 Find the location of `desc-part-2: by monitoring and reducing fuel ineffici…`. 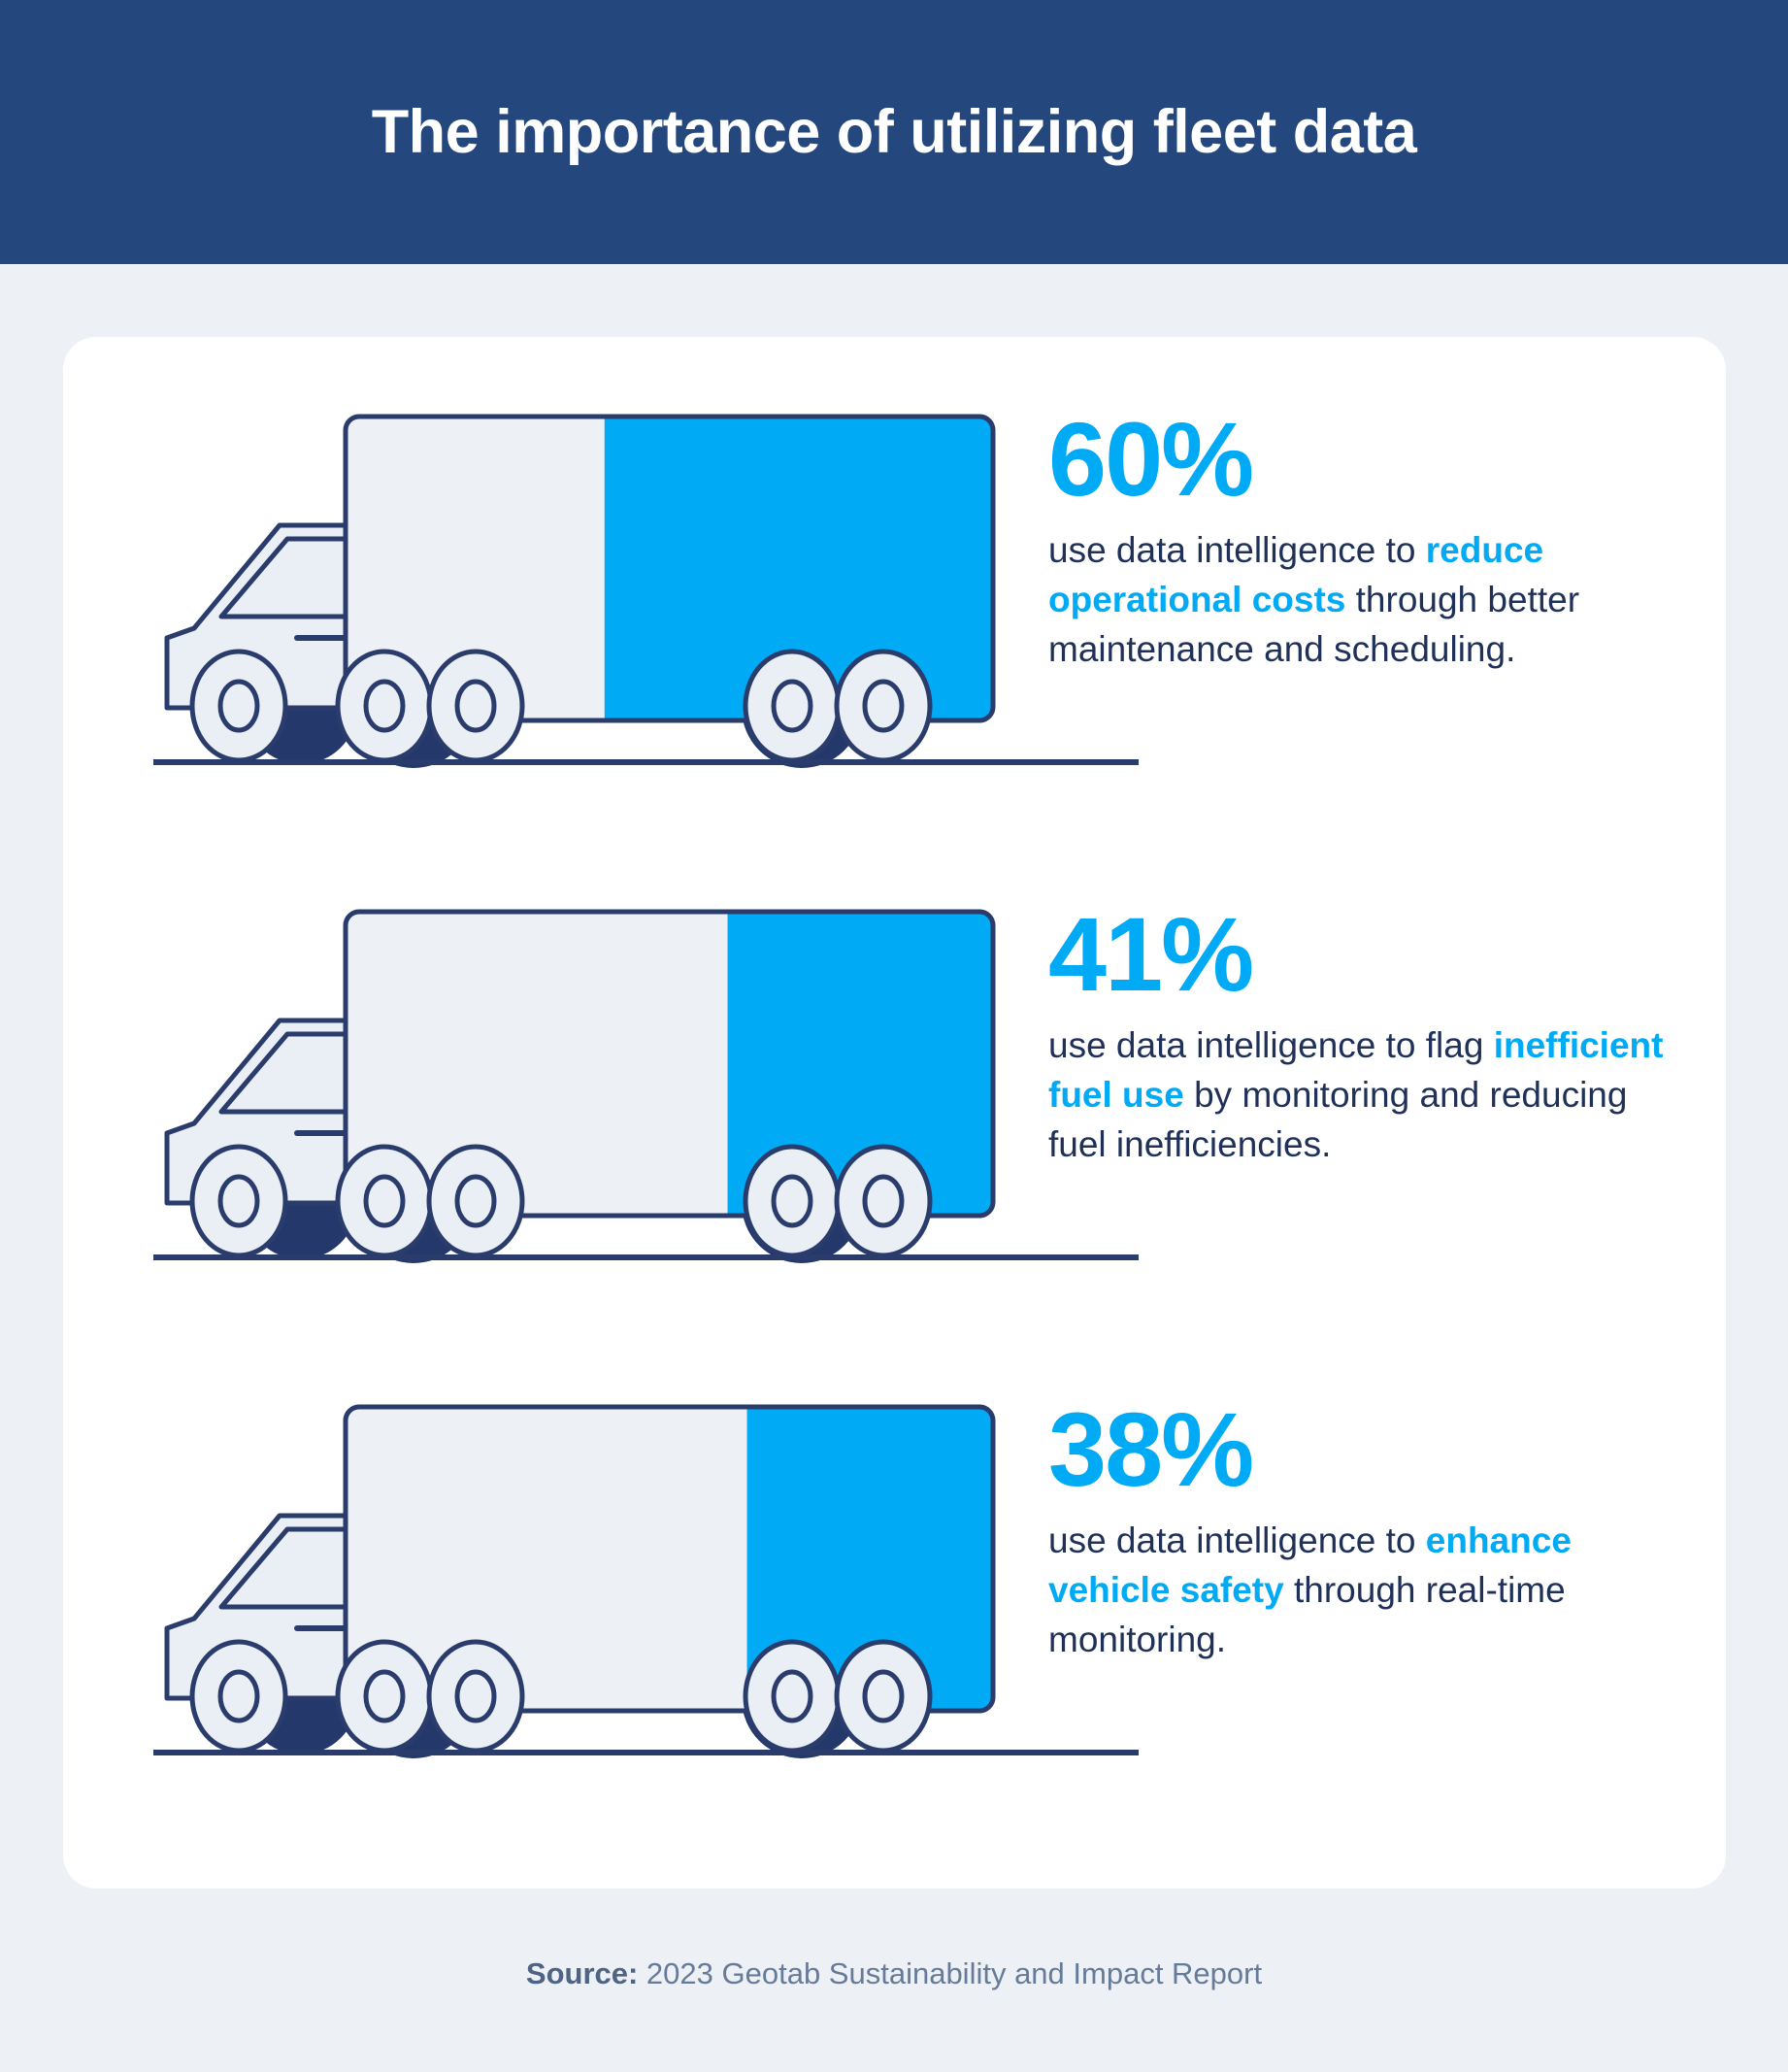

desc-part-2: by monitoring and reducing fuel ineffici… is located at coordinates (1338, 1120).